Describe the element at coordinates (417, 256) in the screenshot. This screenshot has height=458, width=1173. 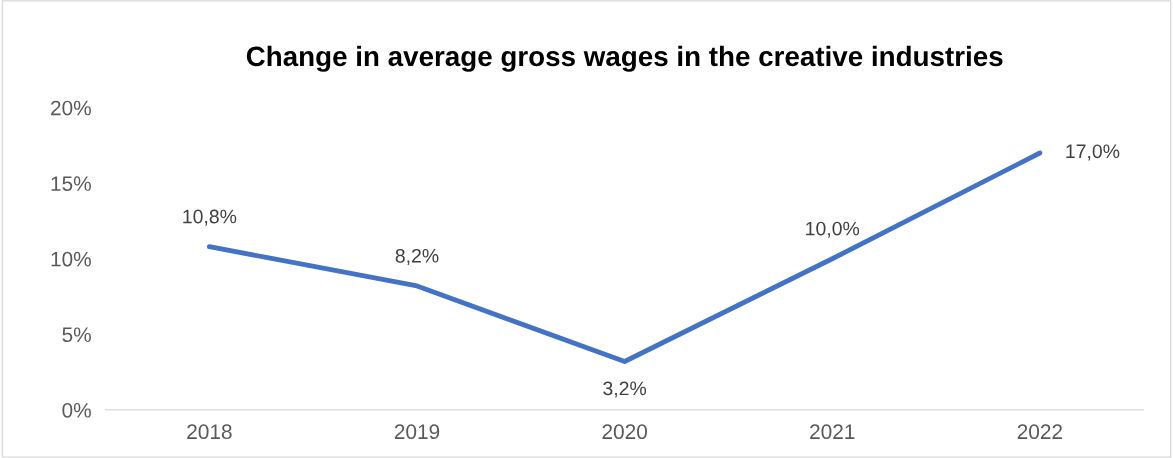
I see `data-label: 8,2%` at that location.